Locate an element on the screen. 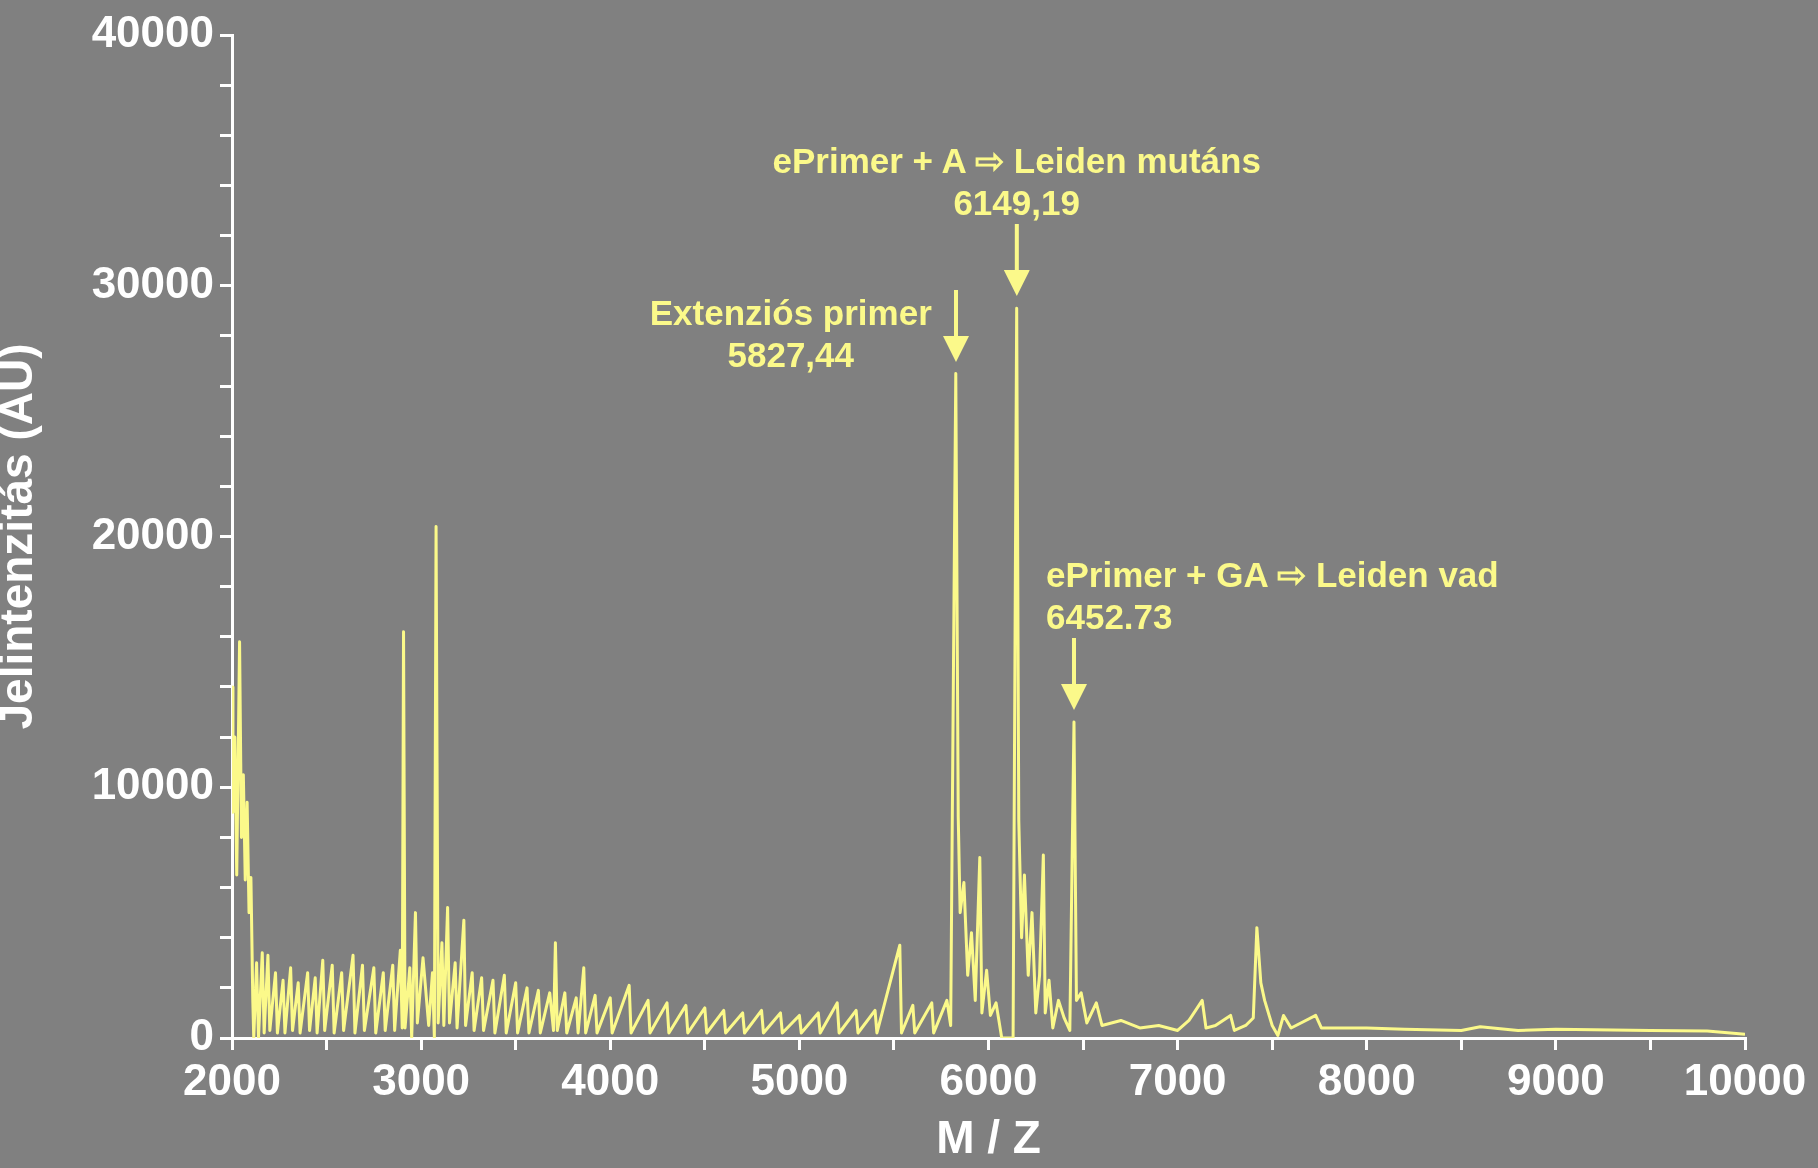 Image resolution: width=1818 pixels, height=1168 pixels. x-axis-title: M / Z is located at coordinates (988, 1137).